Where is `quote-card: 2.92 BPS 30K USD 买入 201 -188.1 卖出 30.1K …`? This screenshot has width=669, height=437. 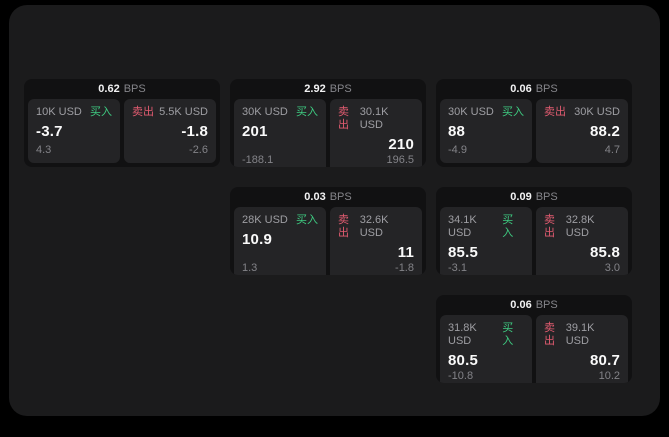 quote-card: 2.92 BPS 30K USD 买入 201 -188.1 卖出 30.1K … is located at coordinates (328, 123).